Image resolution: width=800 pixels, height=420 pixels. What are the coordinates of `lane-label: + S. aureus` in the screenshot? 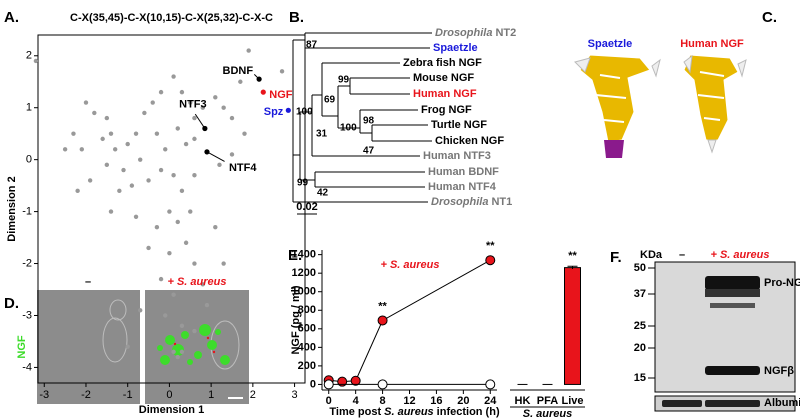 It's located at (739, 255).